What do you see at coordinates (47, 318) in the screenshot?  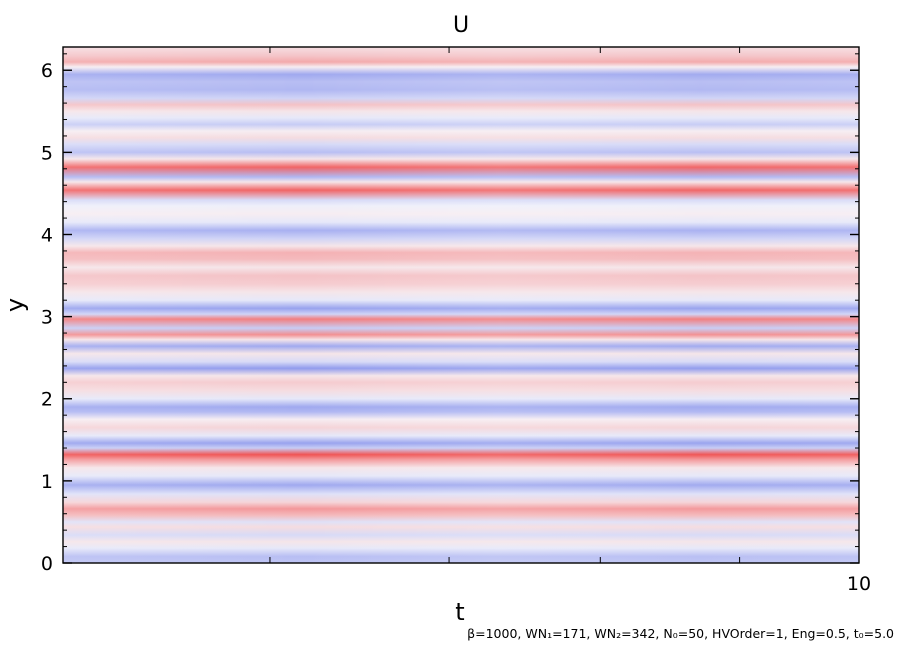 I see `y-tick-label: 3` at bounding box center [47, 318].